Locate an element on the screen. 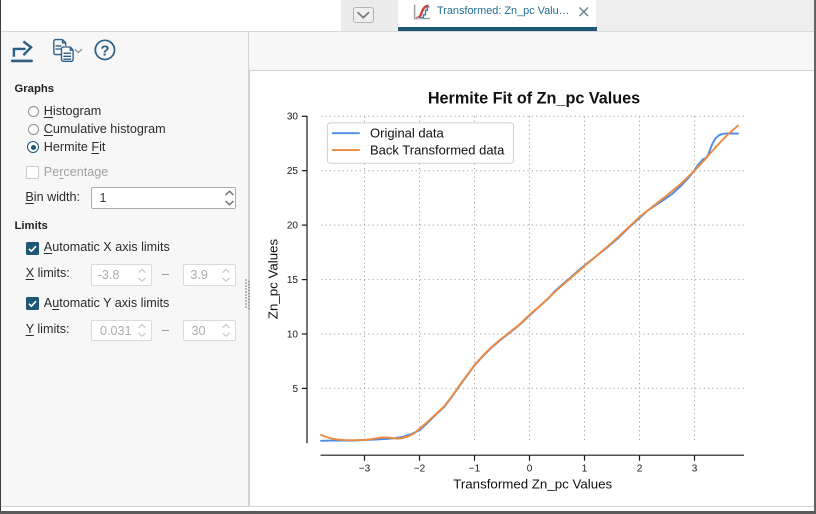 Image resolution: width=816 pixels, height=514 pixels. svg-text: 10 is located at coordinates (293, 334).